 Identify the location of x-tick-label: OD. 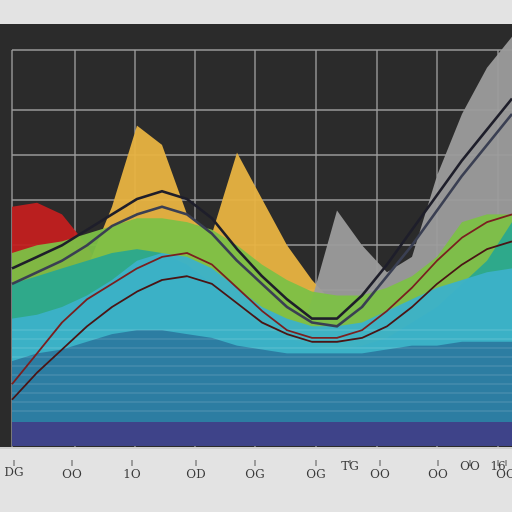
(195, 474).